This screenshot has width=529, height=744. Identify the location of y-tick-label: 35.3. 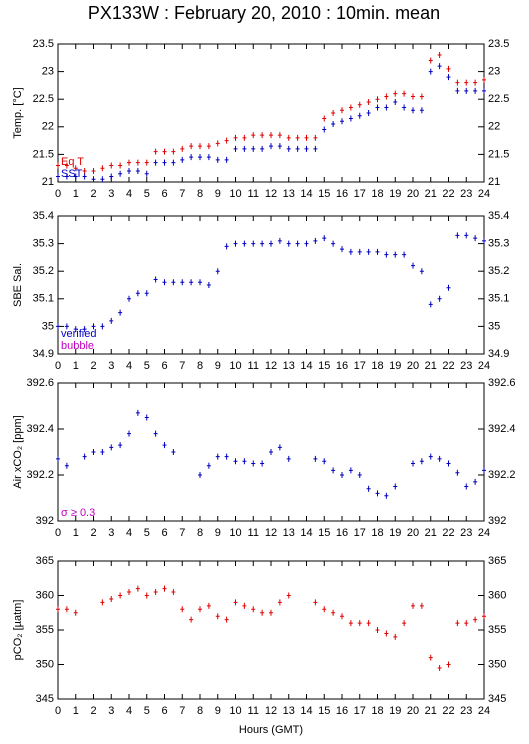
(498, 244).